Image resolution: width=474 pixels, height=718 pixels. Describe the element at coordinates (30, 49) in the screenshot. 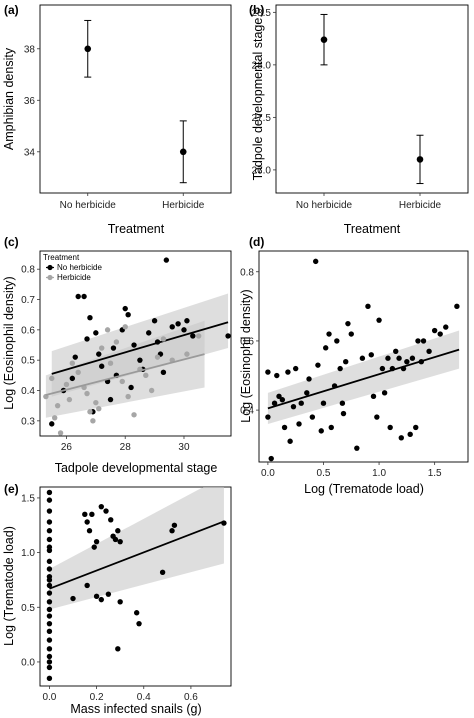

I see `y-tick-label: 38` at that location.